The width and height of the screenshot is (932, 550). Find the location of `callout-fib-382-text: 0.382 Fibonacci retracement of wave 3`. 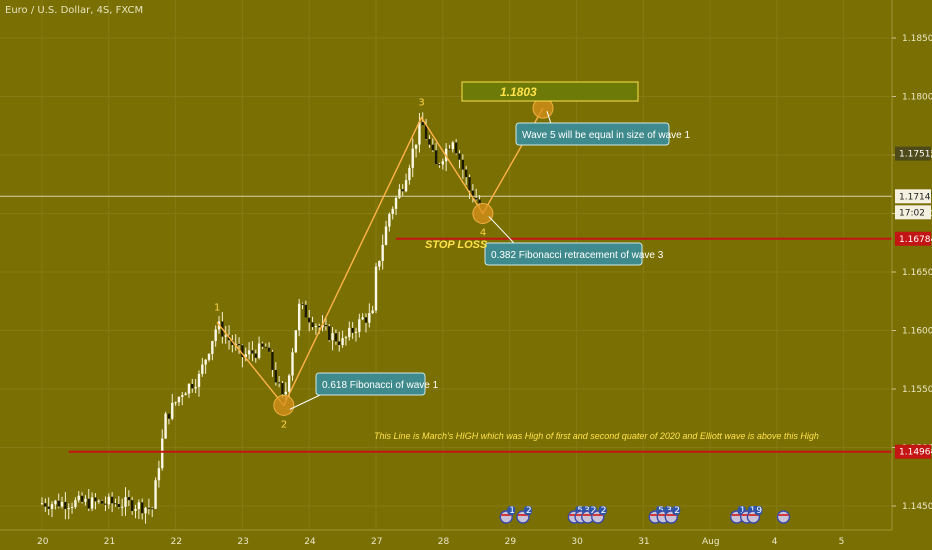

callout-fib-382-text: 0.382 Fibonacci retracement of wave 3 is located at coordinates (577, 255).